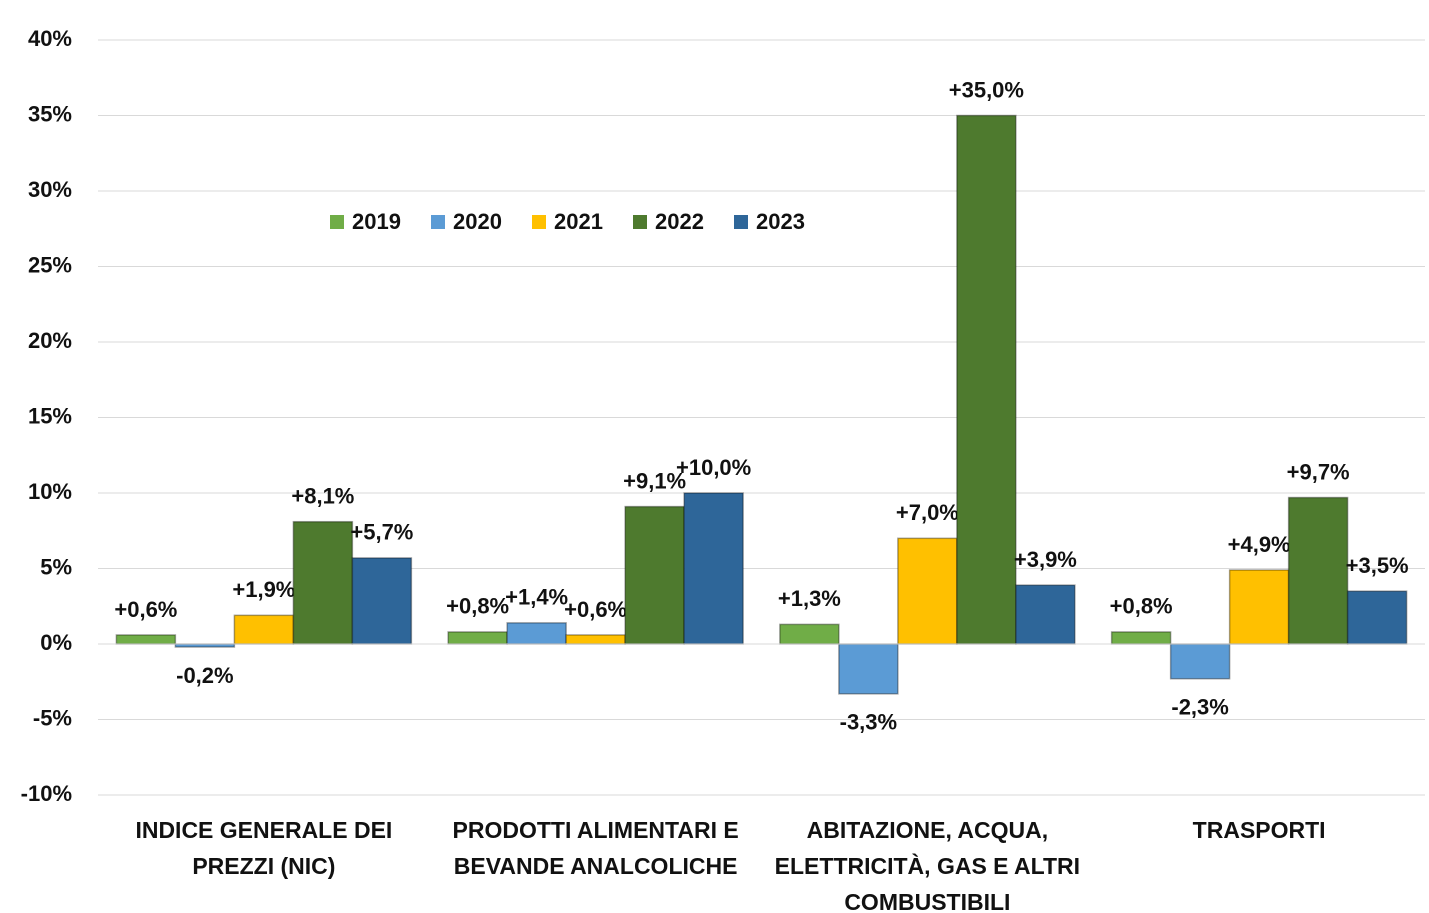  I want to click on legend-label: 2021, so click(578, 221).